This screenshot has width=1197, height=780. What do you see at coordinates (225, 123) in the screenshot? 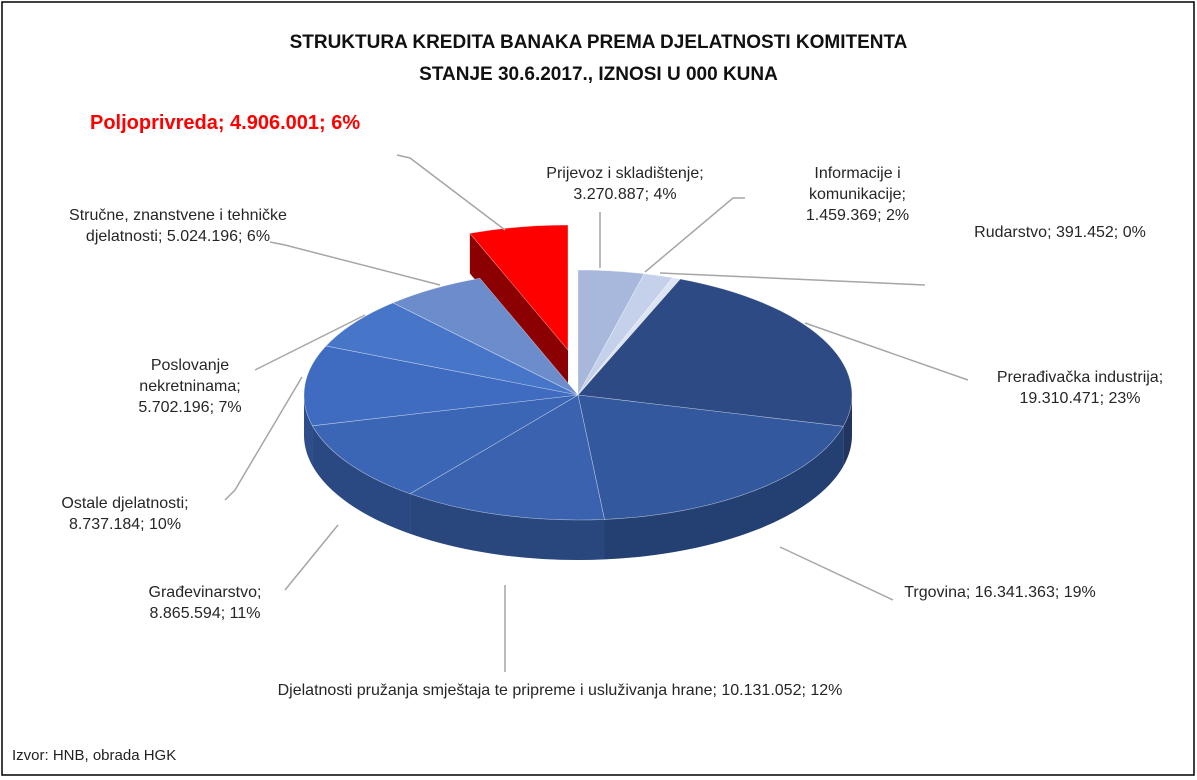
I see `data-label: Poljoprivreda; 4.906.001; 6%` at bounding box center [225, 123].